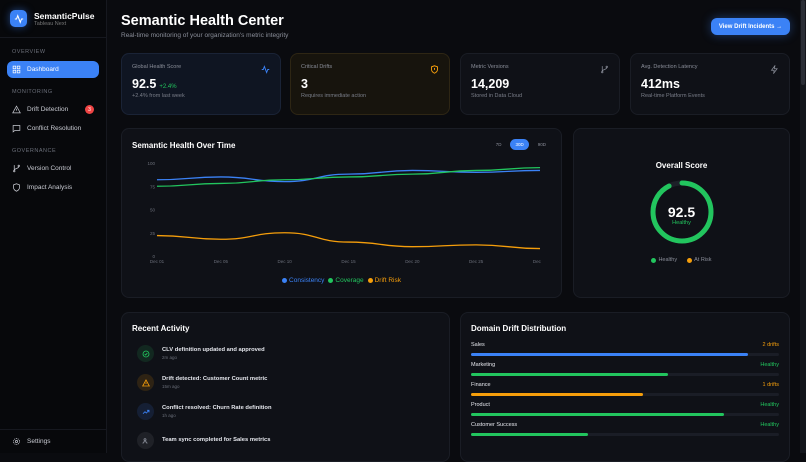  What do you see at coordinates (750, 26) in the screenshot?
I see `view-drift-incidents-button: View Drift Incidents →` at bounding box center [750, 26].